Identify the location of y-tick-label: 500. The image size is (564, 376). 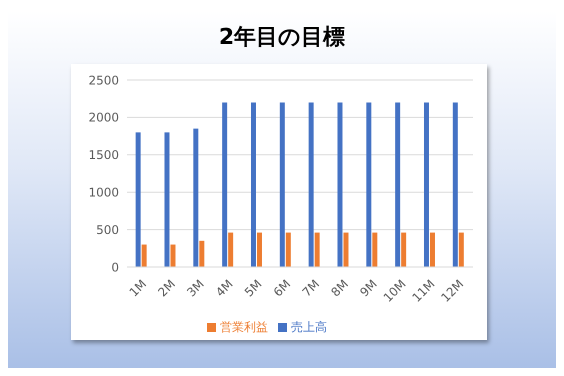
(107, 229).